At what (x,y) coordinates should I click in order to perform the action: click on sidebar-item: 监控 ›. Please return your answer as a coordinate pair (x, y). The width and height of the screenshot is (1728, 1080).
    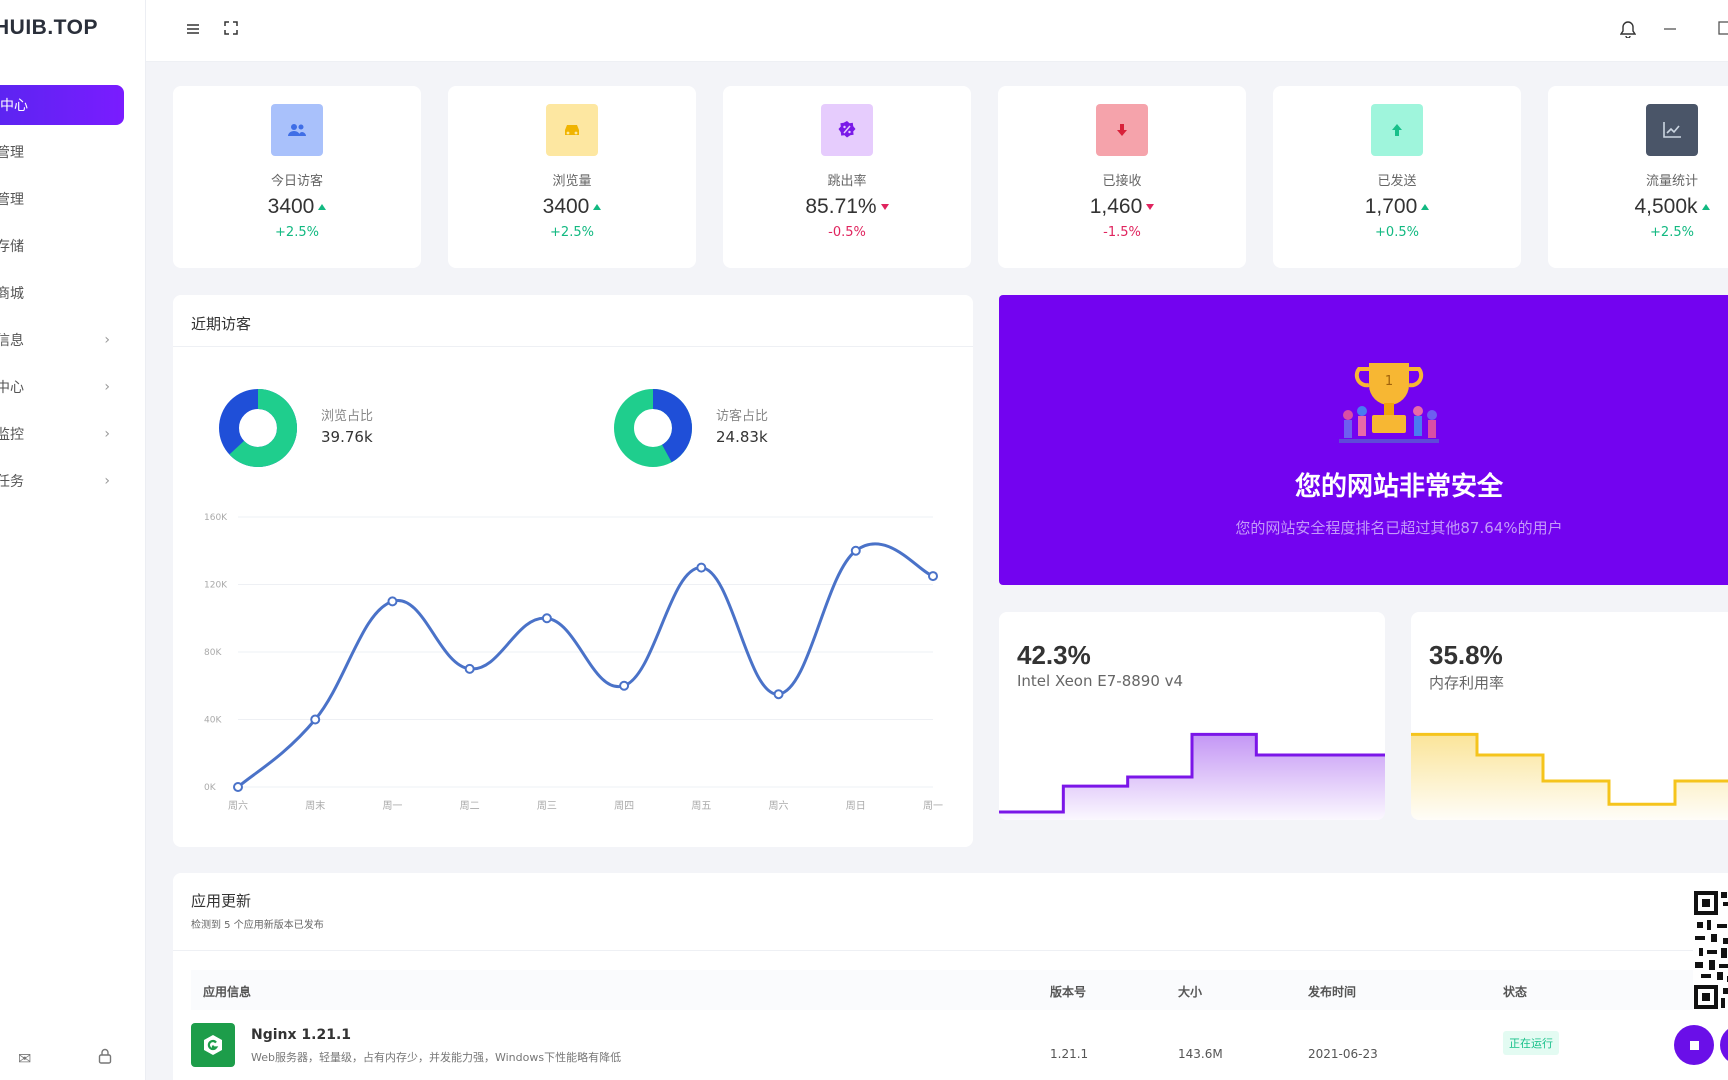
    Looking at the image, I should click on (65, 434).